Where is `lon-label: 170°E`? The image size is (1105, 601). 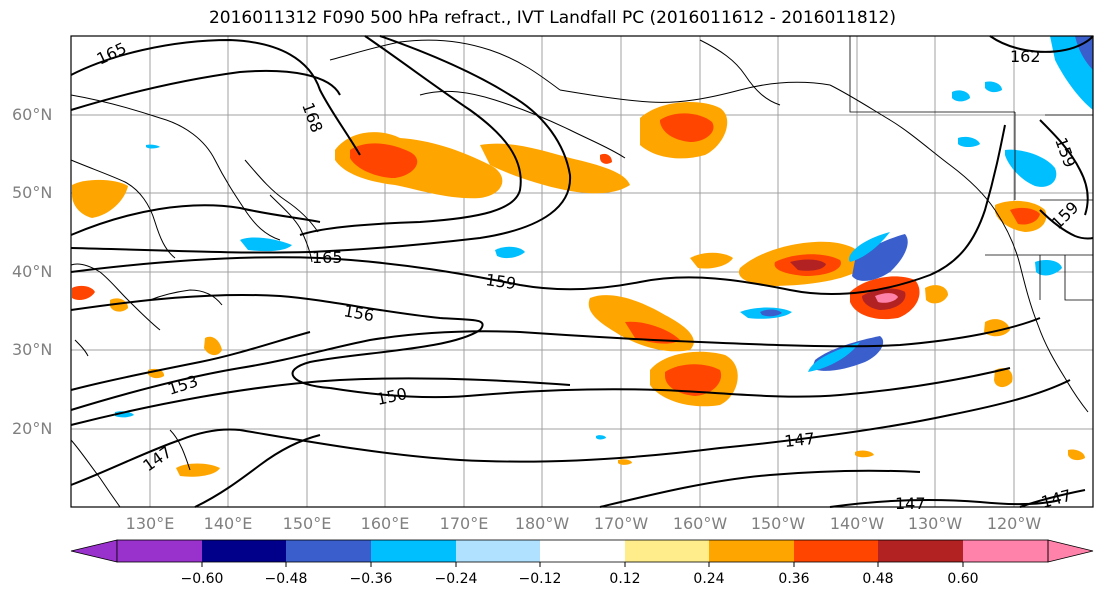 lon-label: 170°E is located at coordinates (464, 523).